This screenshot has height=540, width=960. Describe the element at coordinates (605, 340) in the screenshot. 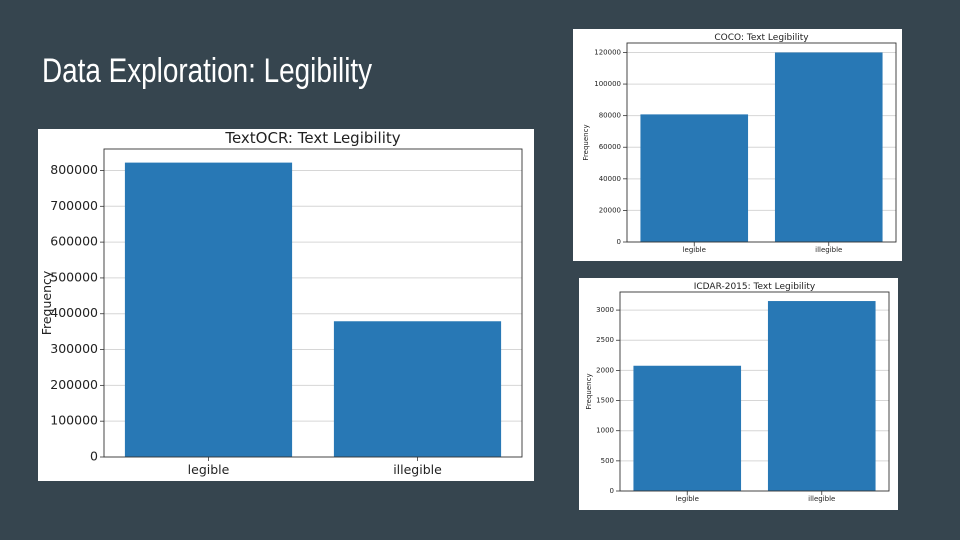

I see `icdar-ytick-label: 2500` at that location.